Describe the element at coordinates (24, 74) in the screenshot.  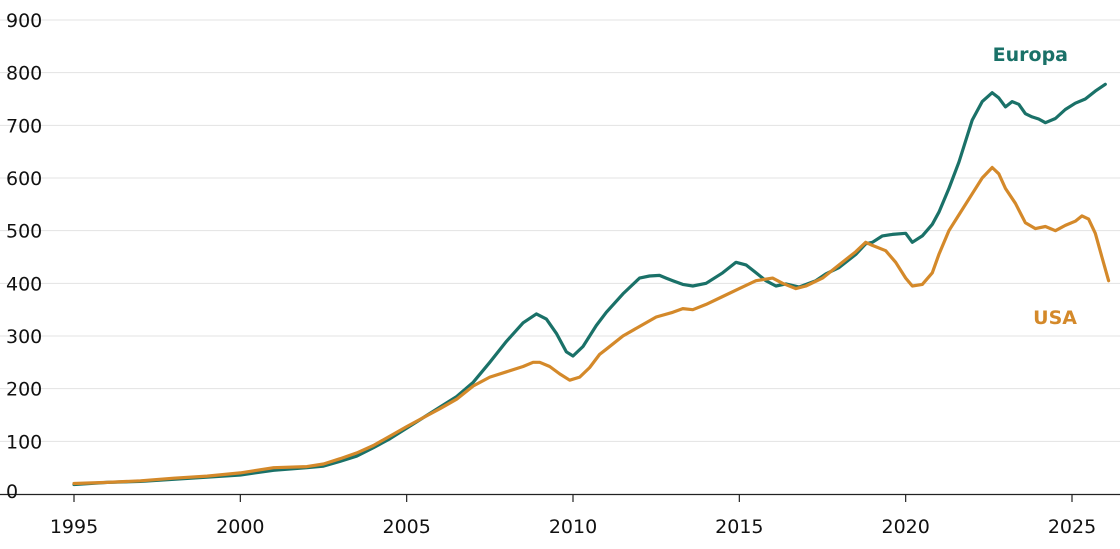
I see `y-tick-label-800: 800` at that location.